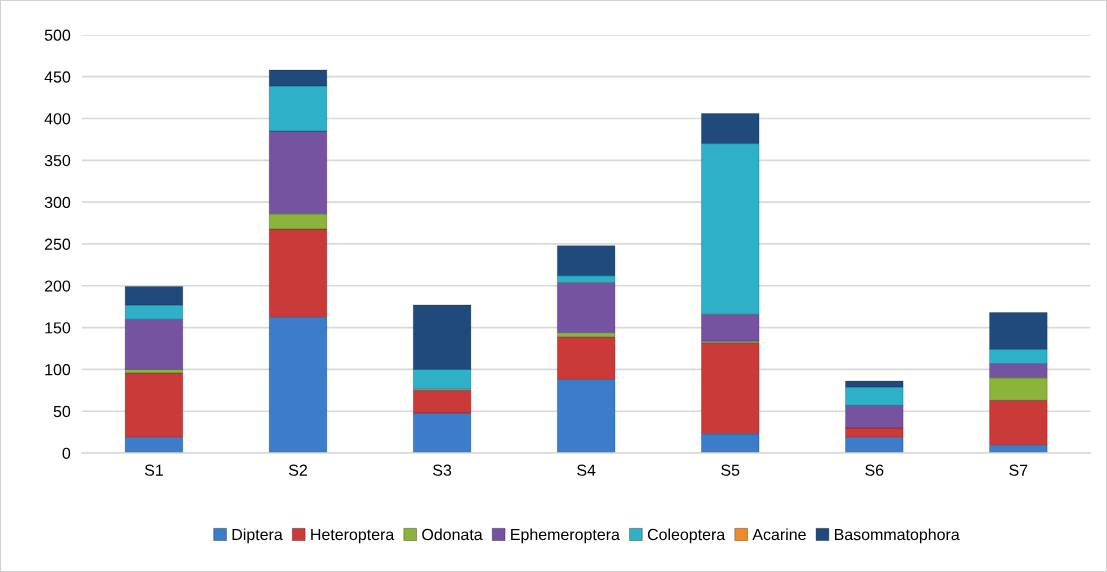  Describe the element at coordinates (57, 286) in the screenshot. I see `y-tick-label: 200` at that location.